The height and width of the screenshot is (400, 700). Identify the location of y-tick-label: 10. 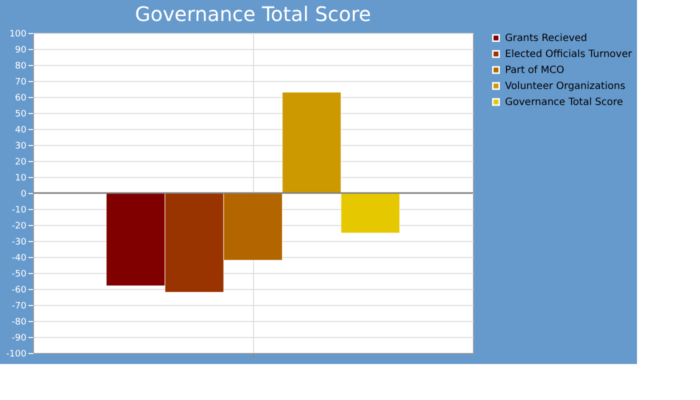
(21, 179).